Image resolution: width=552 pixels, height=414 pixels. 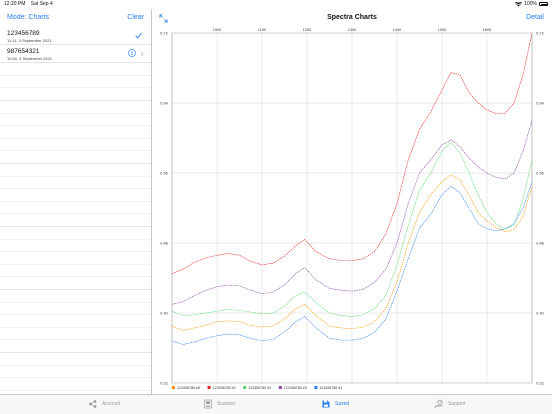 What do you see at coordinates (535, 17) in the screenshot?
I see `detail-button: Detail` at bounding box center [535, 17].